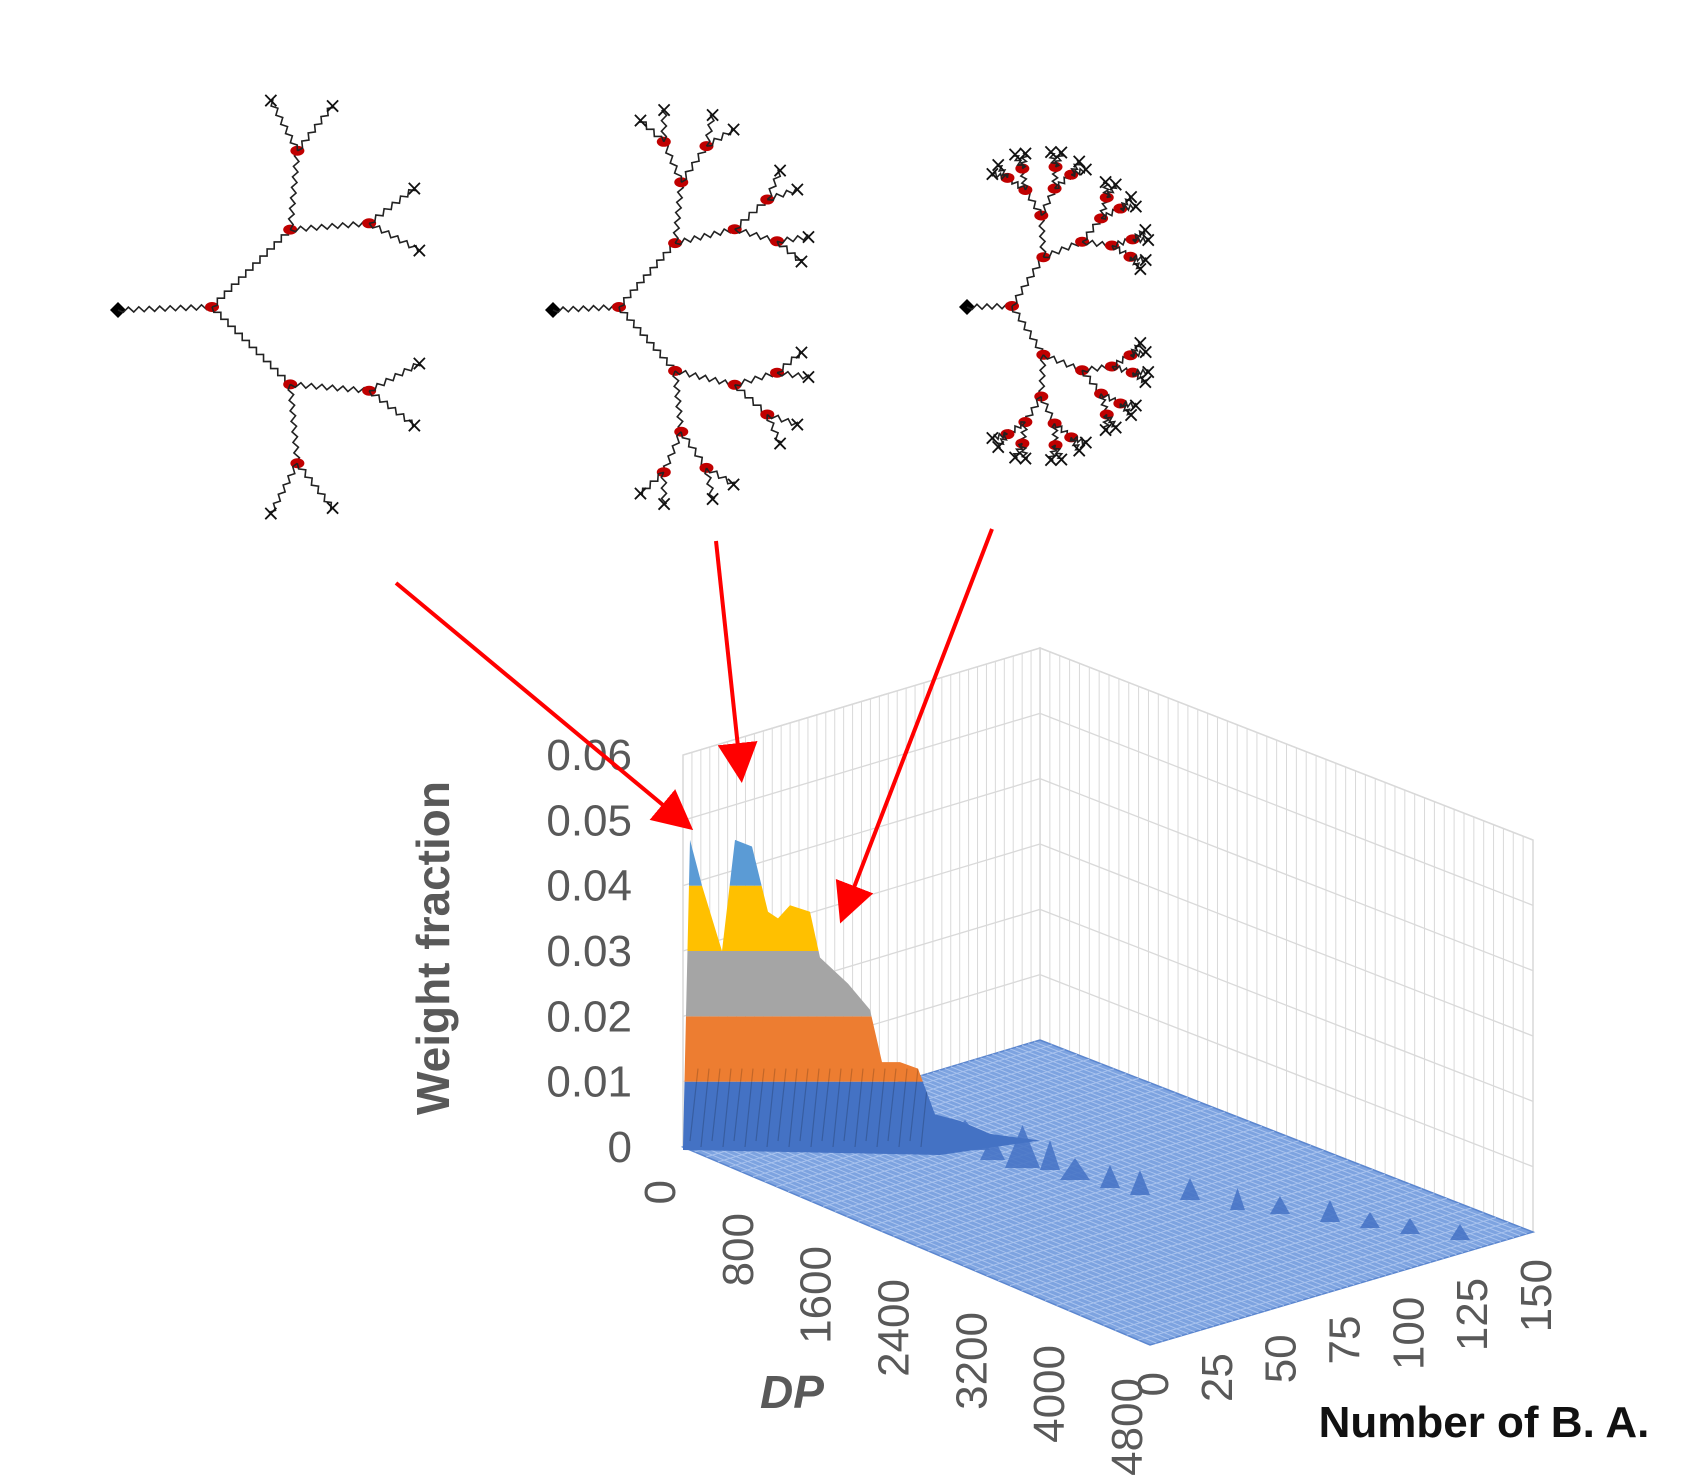 The image size is (1698, 1477). Describe the element at coordinates (589, 820) in the screenshot. I see `z-tick-label: 0.05` at that location.